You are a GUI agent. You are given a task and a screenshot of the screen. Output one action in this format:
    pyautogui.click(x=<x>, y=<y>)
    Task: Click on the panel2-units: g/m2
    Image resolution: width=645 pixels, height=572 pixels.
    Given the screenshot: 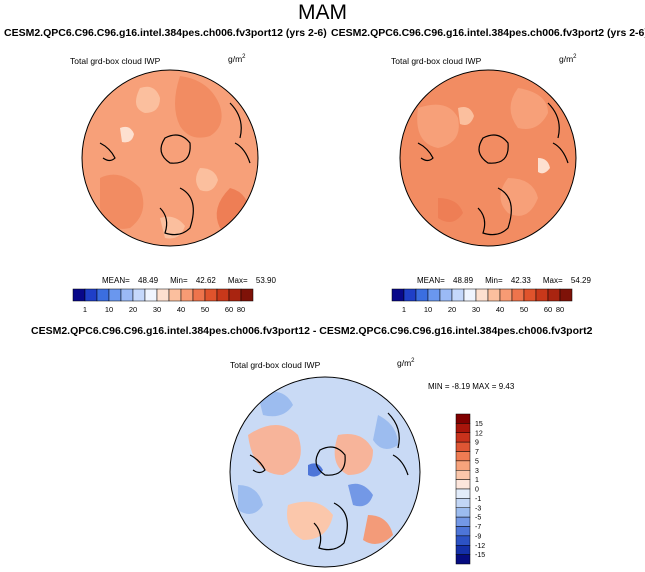 What is the action you would take?
    pyautogui.click(x=568, y=59)
    